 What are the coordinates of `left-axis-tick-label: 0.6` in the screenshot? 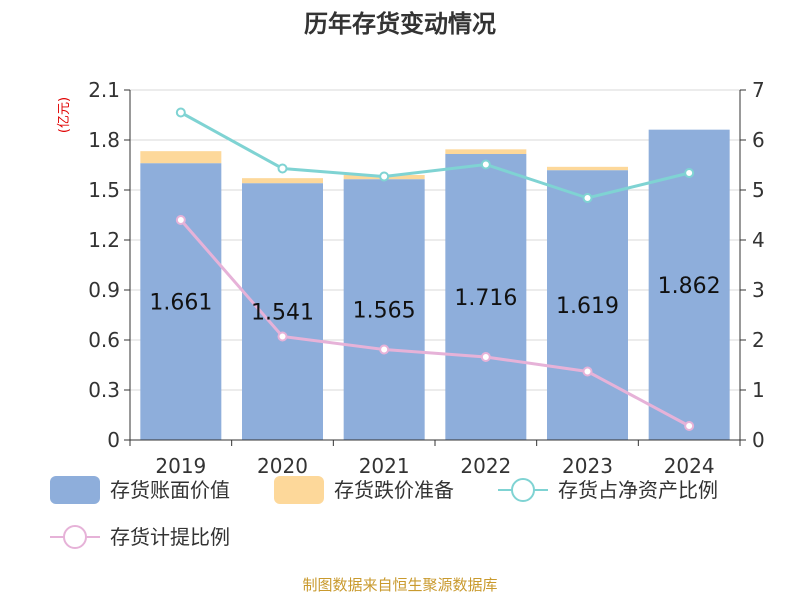 It's located at (104, 340).